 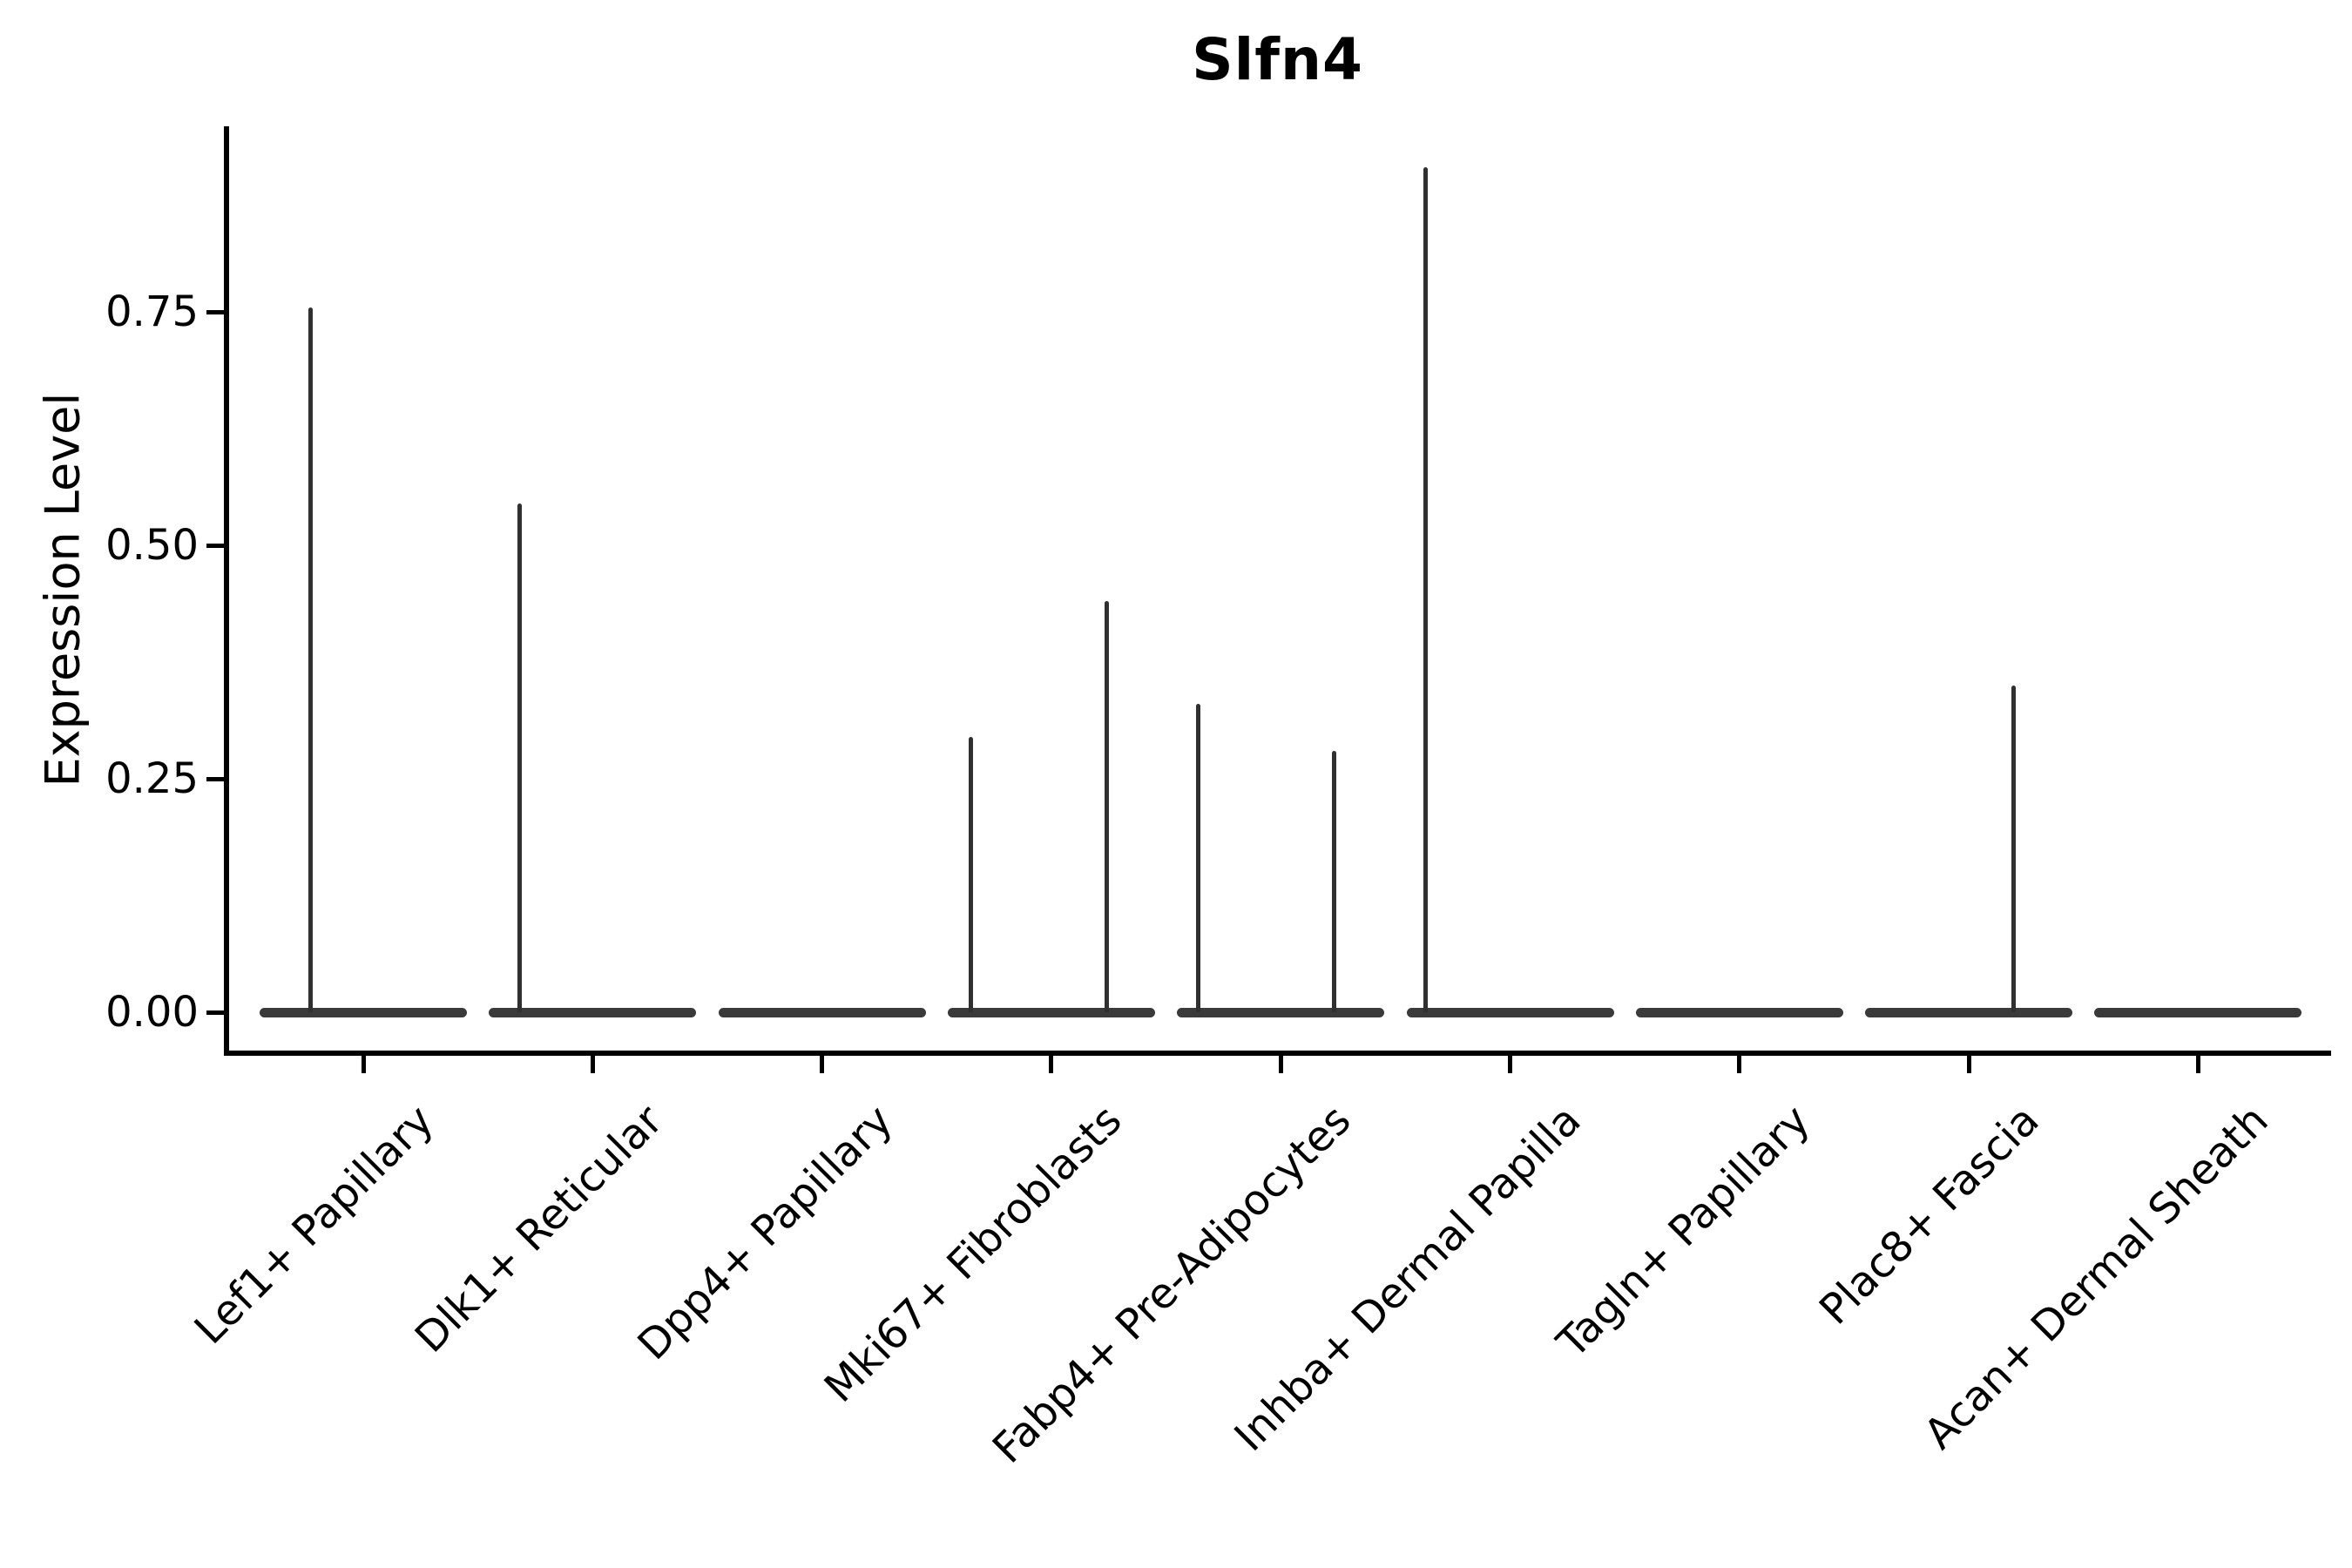 What do you see at coordinates (314, 1225) in the screenshot?
I see `x-tick-label: Lef1+ Papillary` at bounding box center [314, 1225].